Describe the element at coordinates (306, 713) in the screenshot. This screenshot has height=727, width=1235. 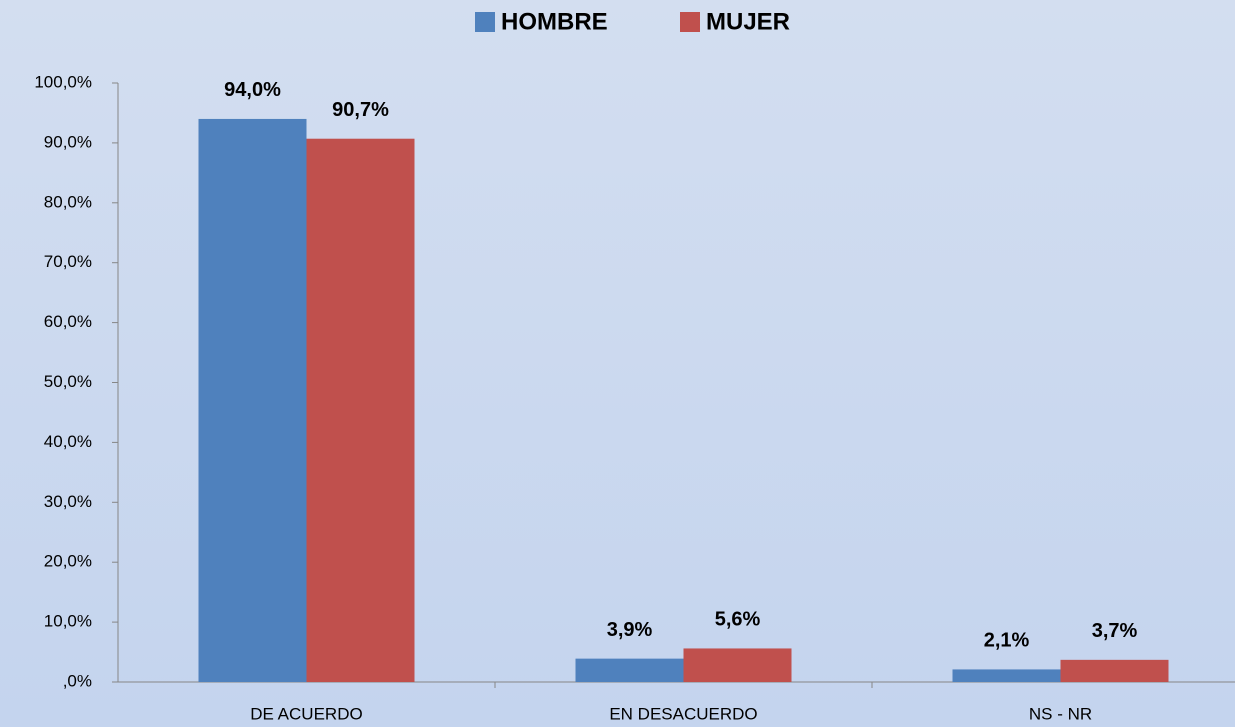
I see `x-tick-label: DE ACUERDO` at that location.